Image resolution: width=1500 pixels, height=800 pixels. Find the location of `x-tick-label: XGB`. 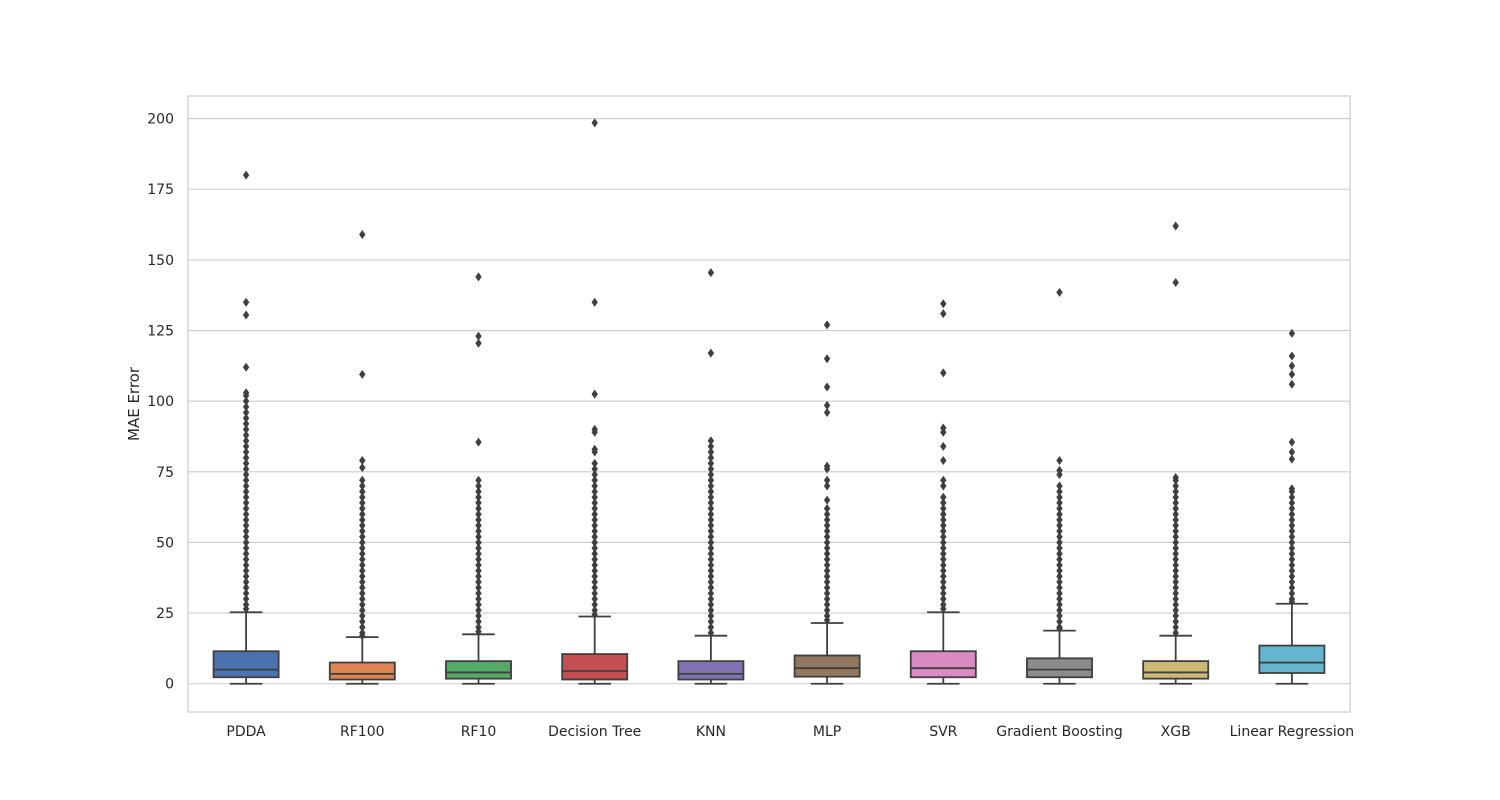

x-tick-label: XGB is located at coordinates (1176, 732).